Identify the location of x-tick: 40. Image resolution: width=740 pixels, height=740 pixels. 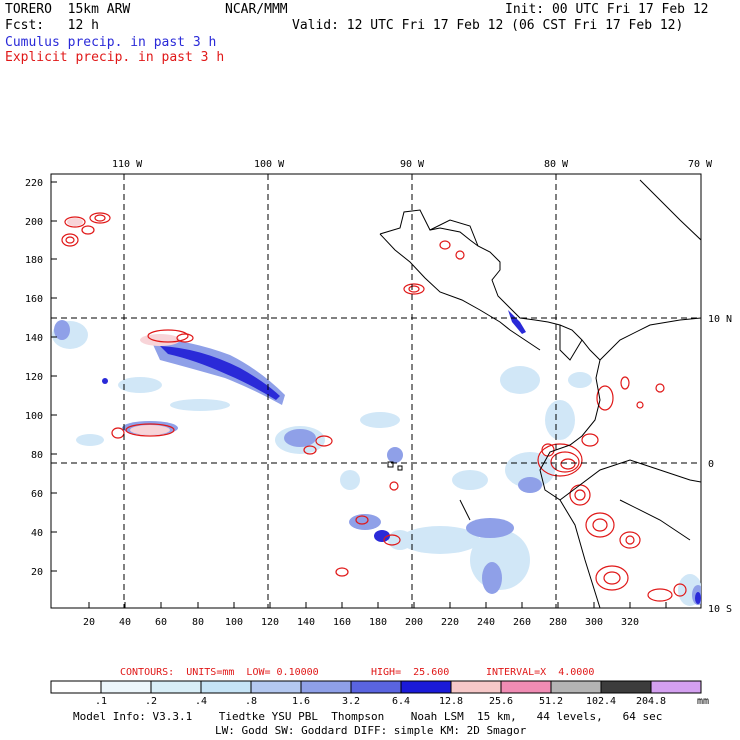
(125, 622).